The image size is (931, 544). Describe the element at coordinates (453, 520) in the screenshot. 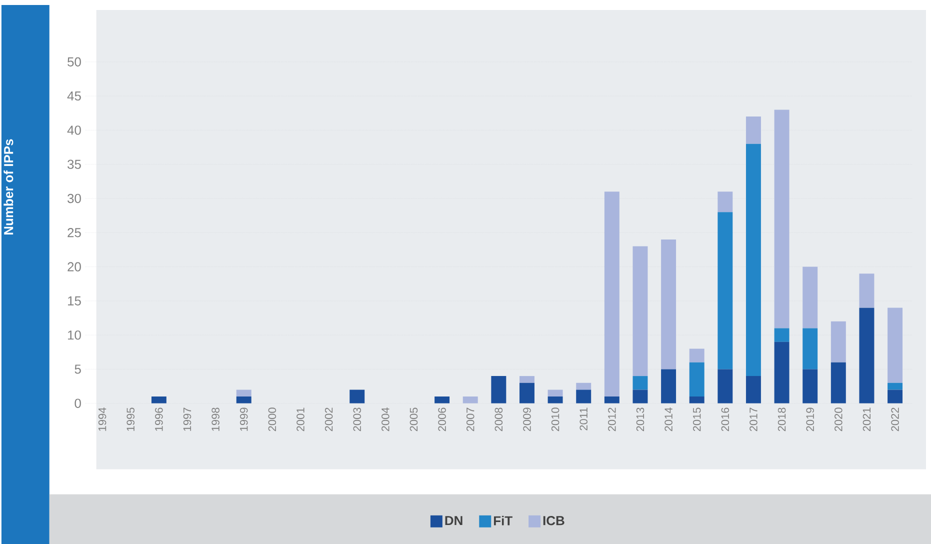

I see `legend-label: DN` at that location.